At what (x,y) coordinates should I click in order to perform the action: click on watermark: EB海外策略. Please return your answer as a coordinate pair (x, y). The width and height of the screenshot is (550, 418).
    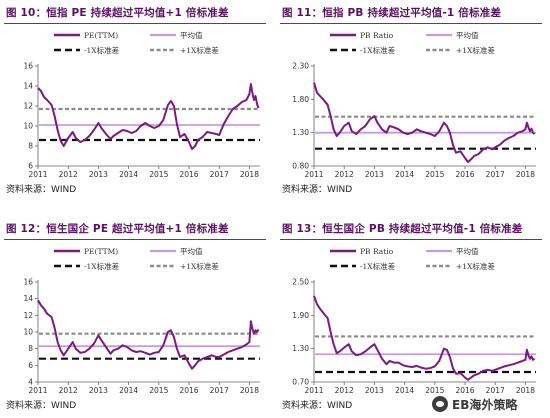
    Looking at the image, I should click on (489, 404).